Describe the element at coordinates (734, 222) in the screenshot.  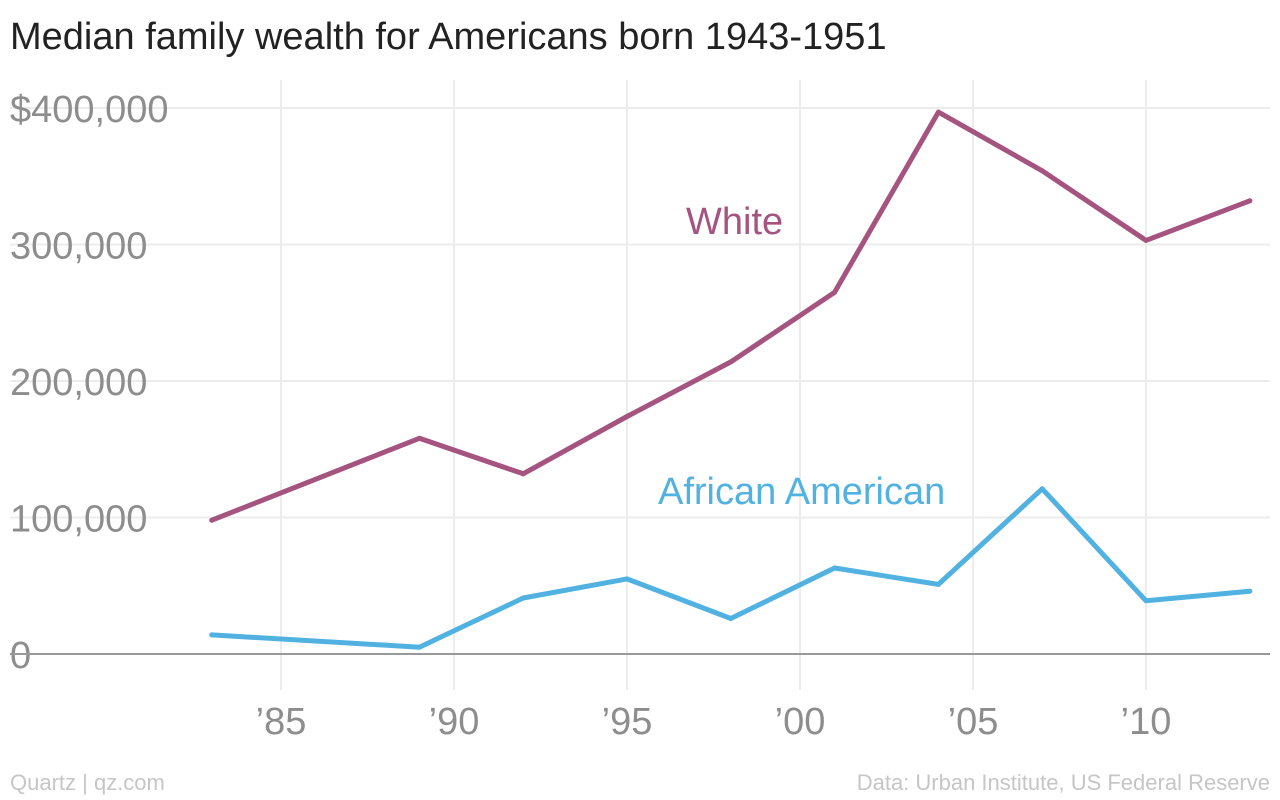
I see `series-label-white: White` at that location.